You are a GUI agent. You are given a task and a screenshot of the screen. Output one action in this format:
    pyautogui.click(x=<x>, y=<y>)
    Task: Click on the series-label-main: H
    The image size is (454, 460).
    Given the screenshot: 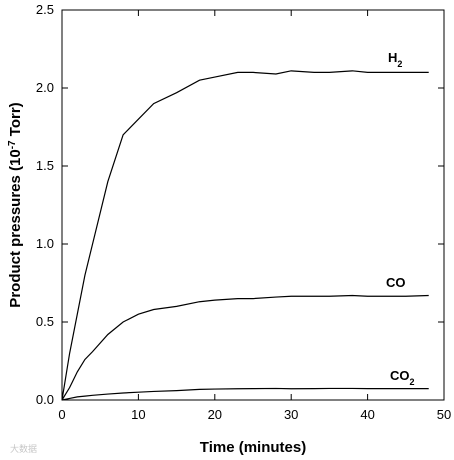 What is the action you would take?
    pyautogui.click(x=392, y=57)
    